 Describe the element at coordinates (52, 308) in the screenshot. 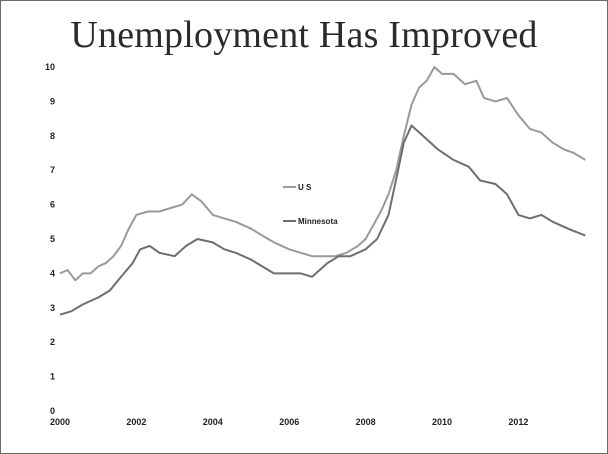

I see `y-tick-label: 3` at that location.